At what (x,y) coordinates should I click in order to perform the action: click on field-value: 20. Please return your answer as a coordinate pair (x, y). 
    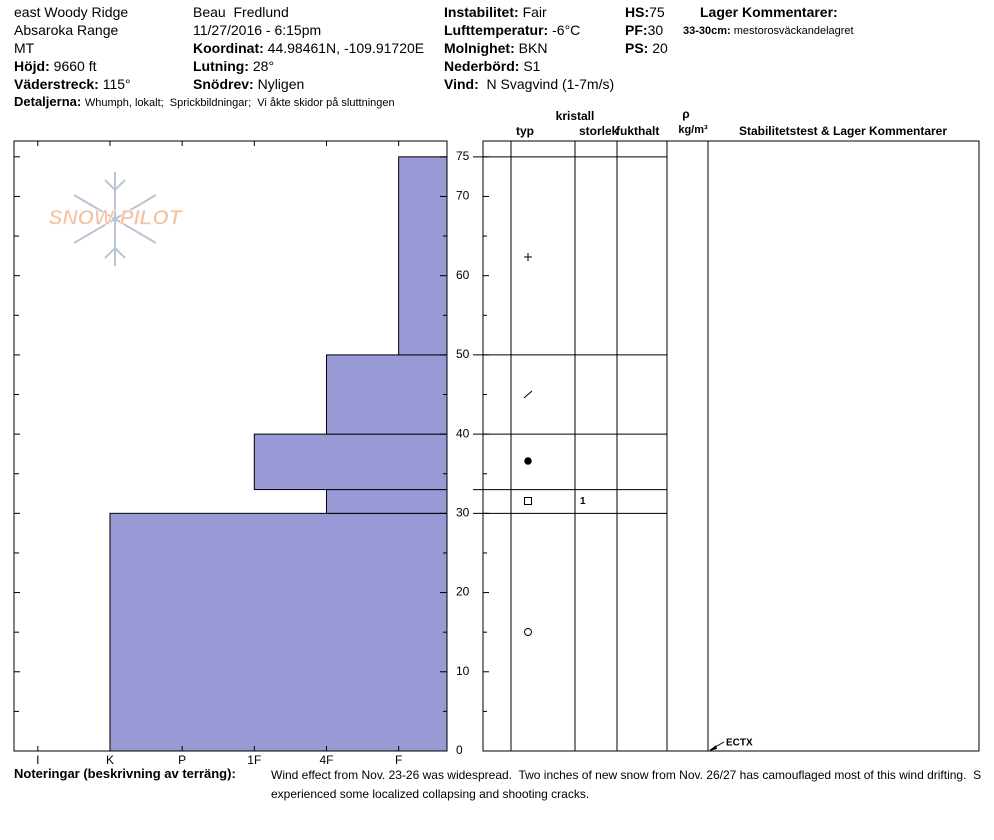
    Looking at the image, I should click on (660, 48).